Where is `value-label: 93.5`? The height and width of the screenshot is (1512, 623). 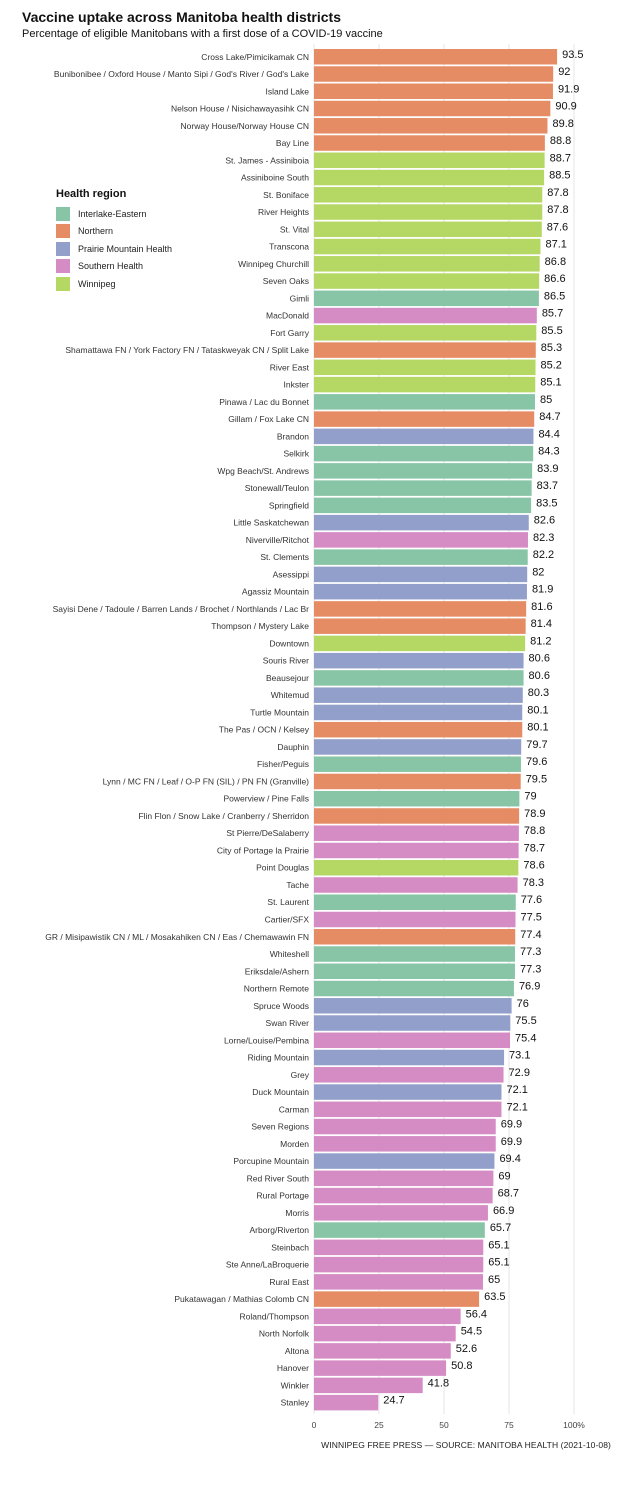
value-label: 93.5 is located at coordinates (572, 55).